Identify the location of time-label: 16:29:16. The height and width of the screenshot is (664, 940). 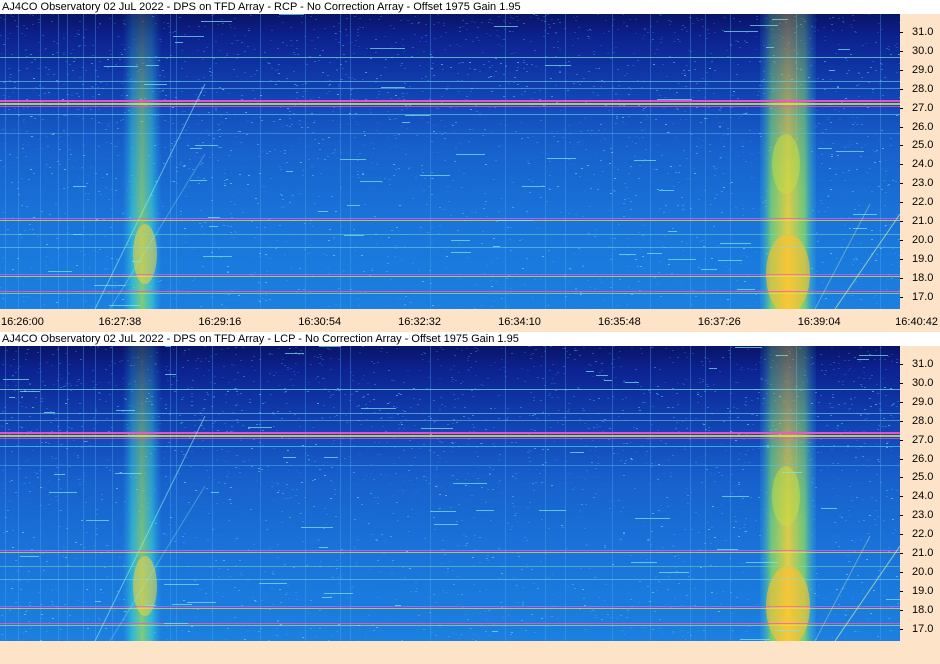
(220, 322).